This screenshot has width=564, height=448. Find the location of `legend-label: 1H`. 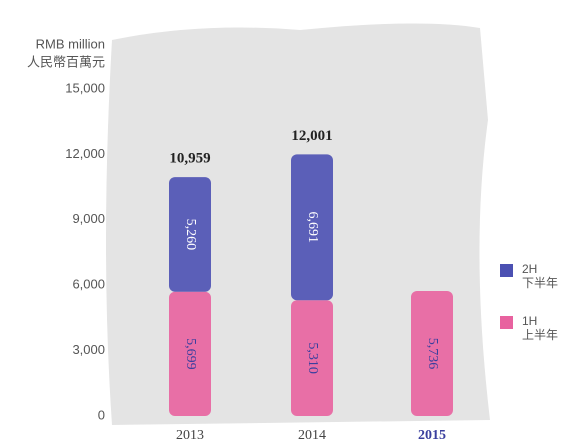

legend-label: 1H is located at coordinates (529, 321).